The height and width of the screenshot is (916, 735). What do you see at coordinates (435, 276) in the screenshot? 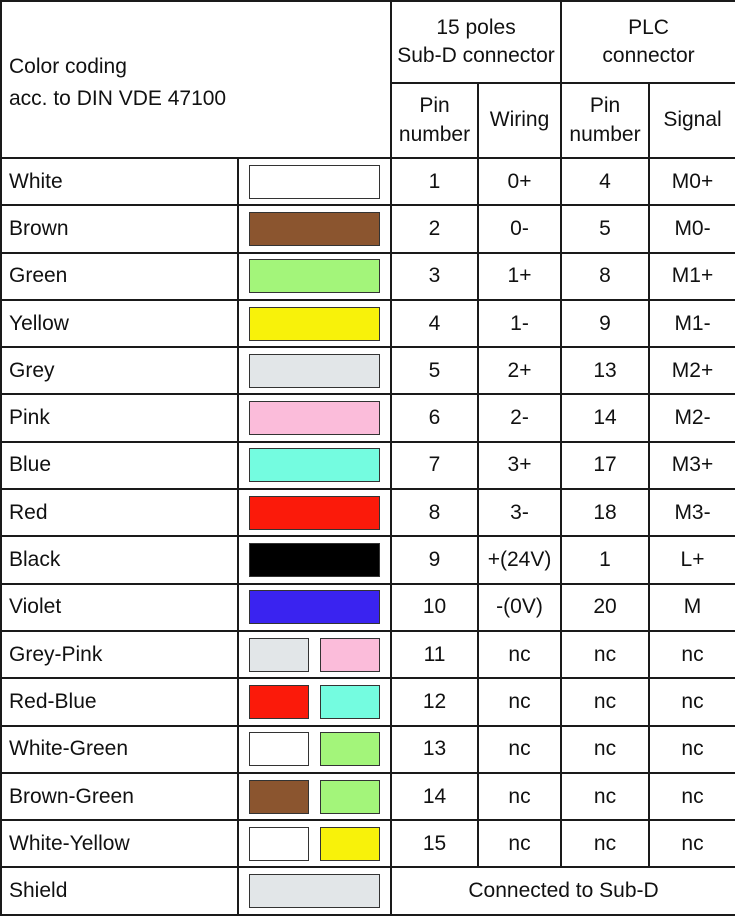
I see `pin-number: 3` at bounding box center [435, 276].